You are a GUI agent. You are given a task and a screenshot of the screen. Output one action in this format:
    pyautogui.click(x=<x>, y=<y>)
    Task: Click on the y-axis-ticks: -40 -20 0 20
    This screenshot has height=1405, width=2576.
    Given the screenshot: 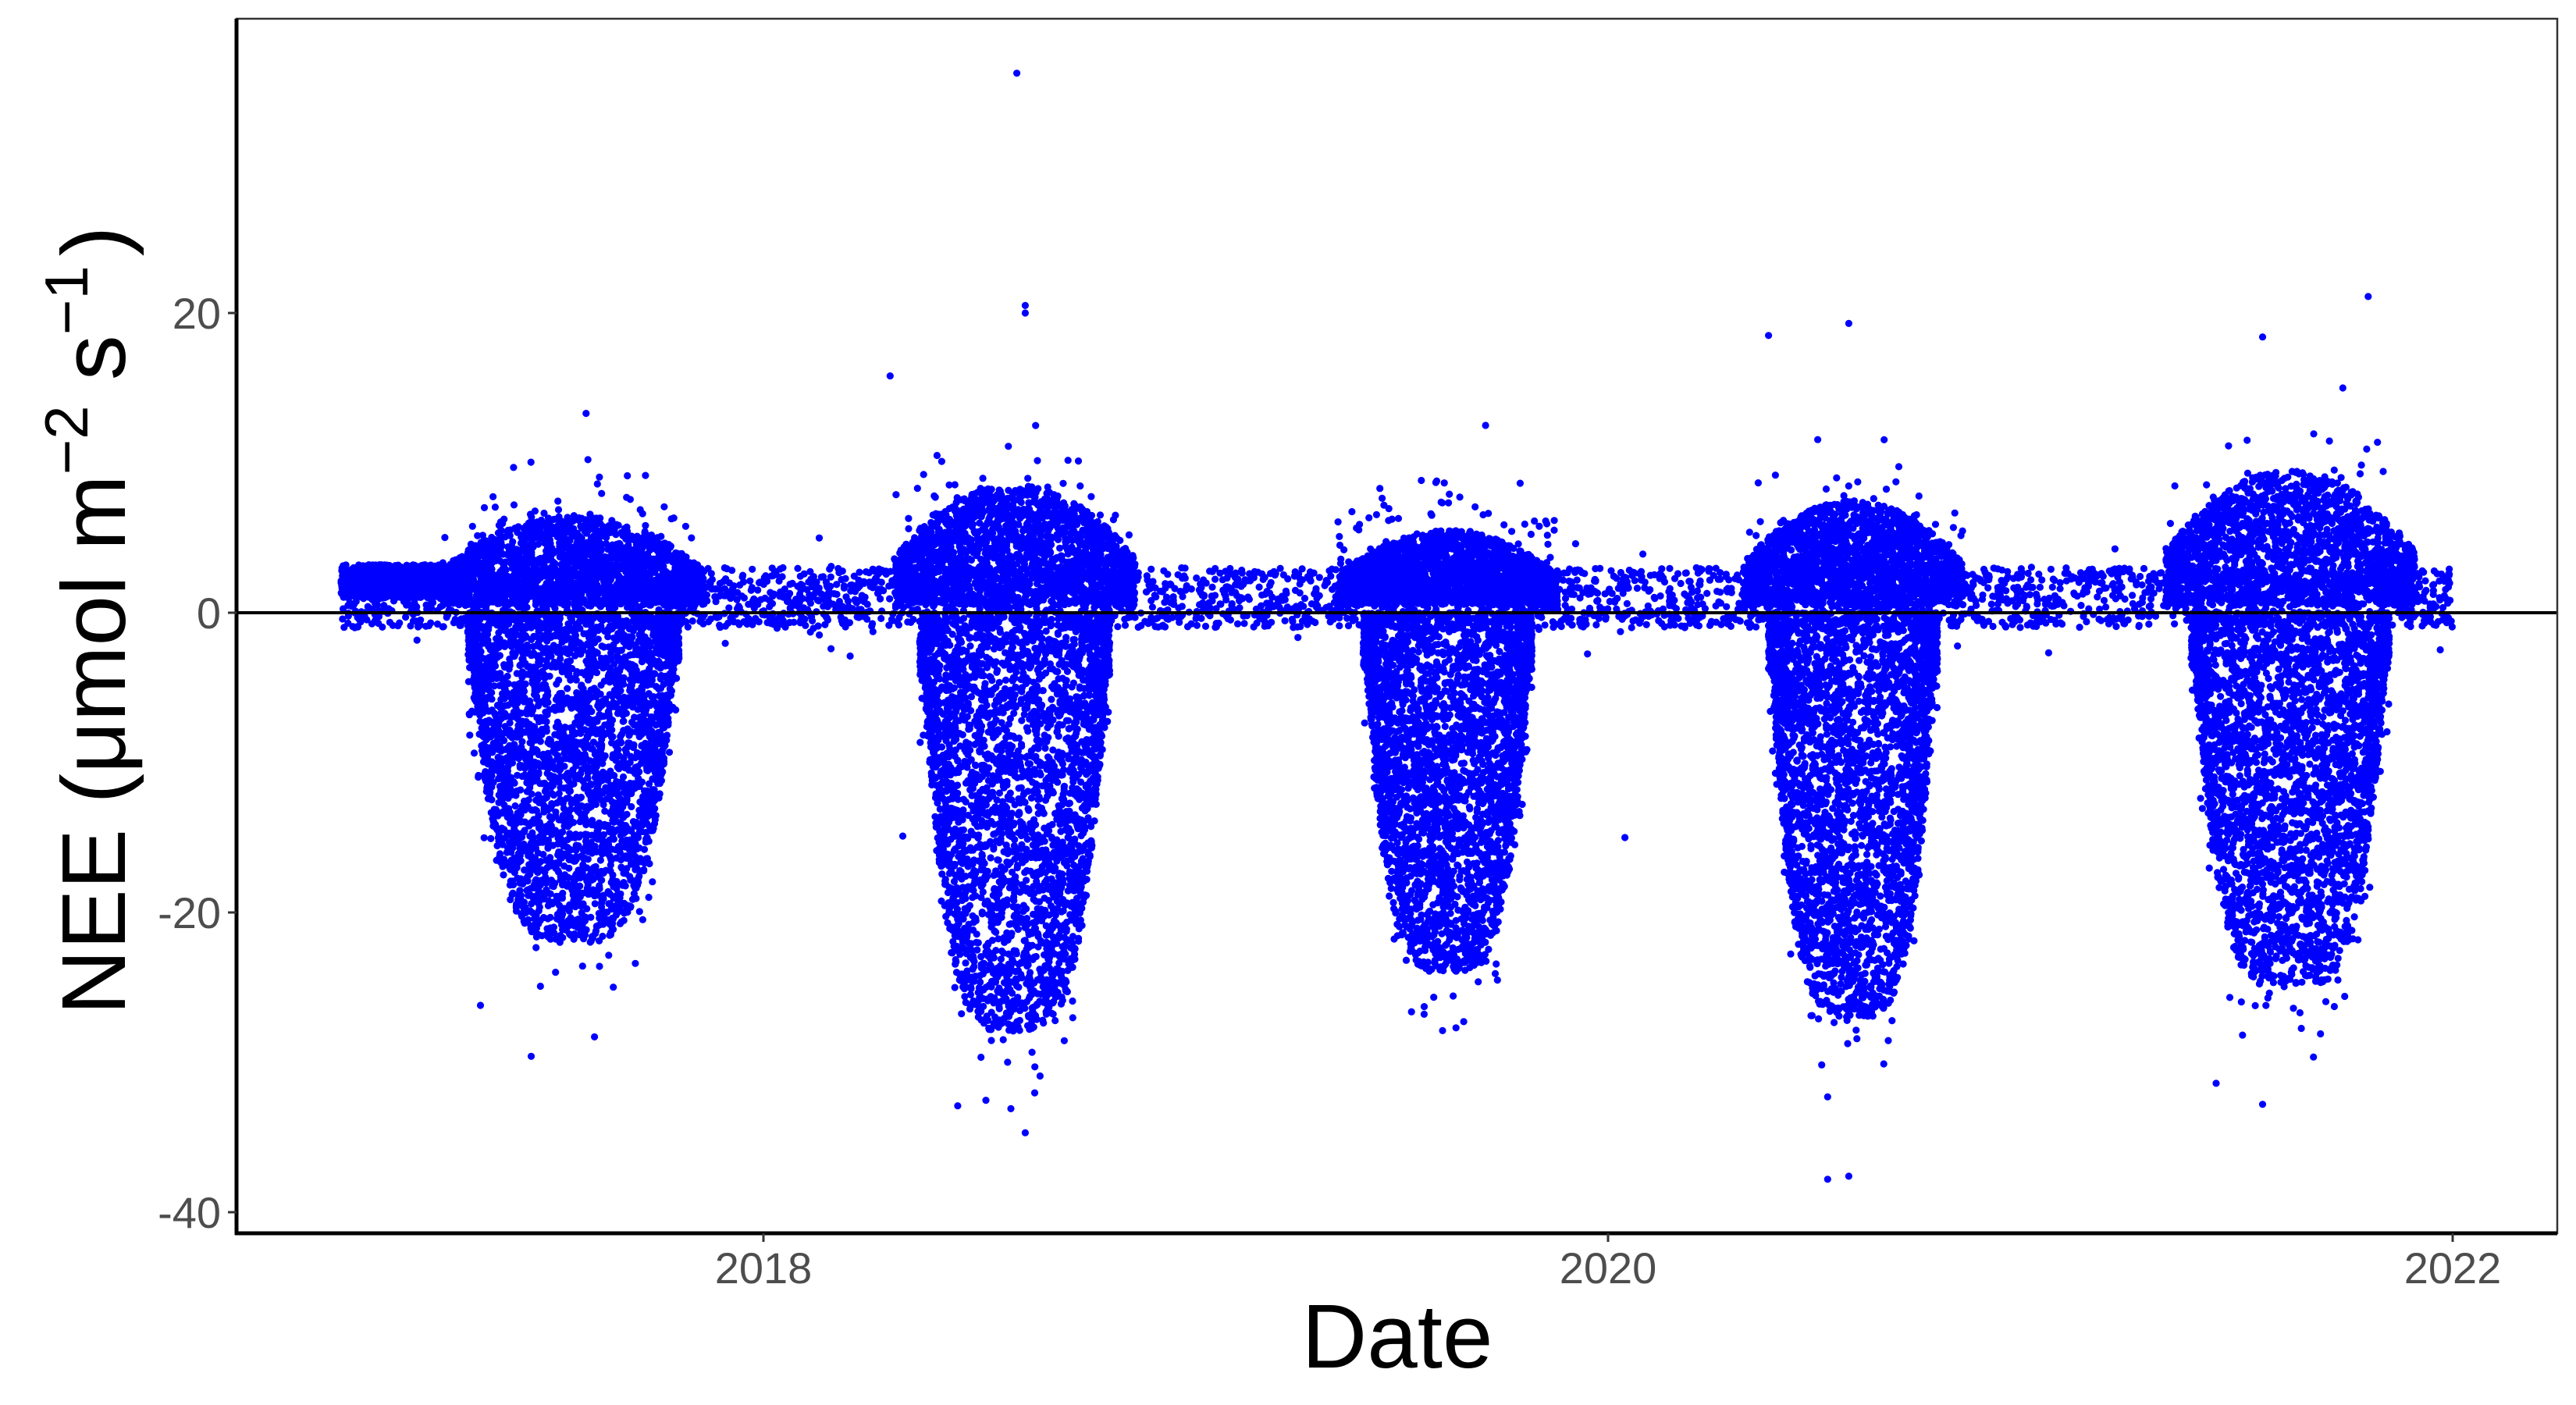 What is the action you would take?
    pyautogui.click(x=197, y=763)
    